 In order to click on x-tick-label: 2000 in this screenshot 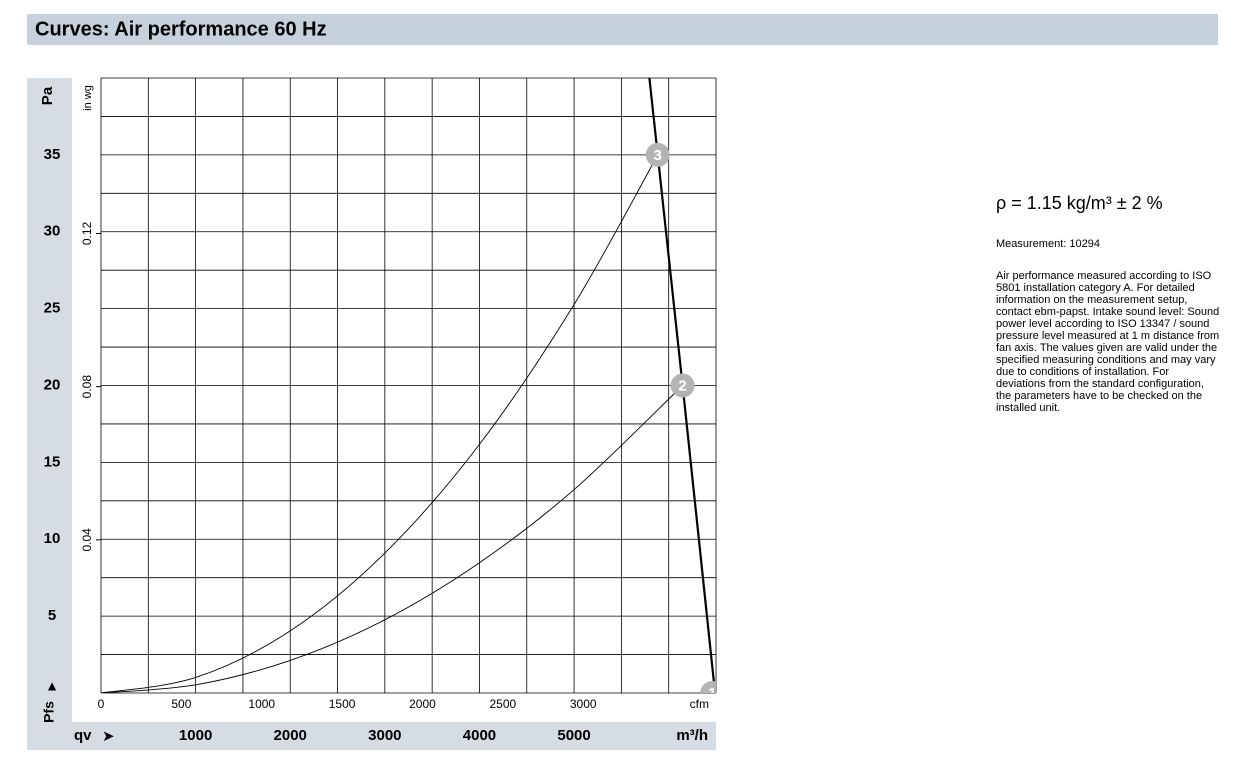, I will do `click(290, 735)`.